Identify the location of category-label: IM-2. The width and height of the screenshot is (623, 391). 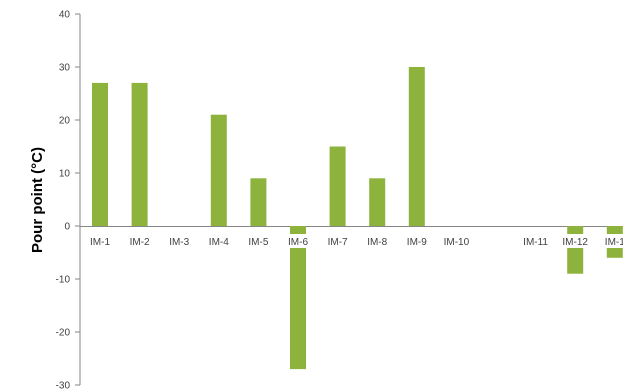
(140, 242).